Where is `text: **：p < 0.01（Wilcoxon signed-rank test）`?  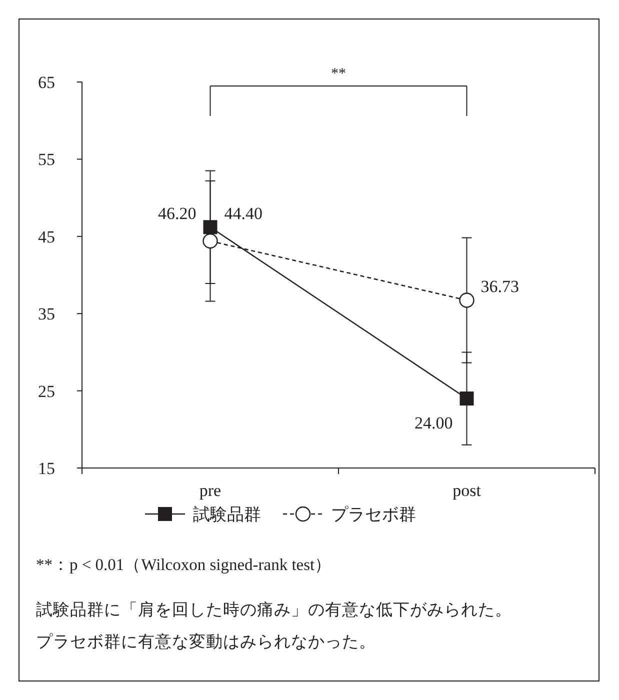 text: **：p < 0.01（Wilcoxon signed-rank test） is located at coordinates (184, 564).